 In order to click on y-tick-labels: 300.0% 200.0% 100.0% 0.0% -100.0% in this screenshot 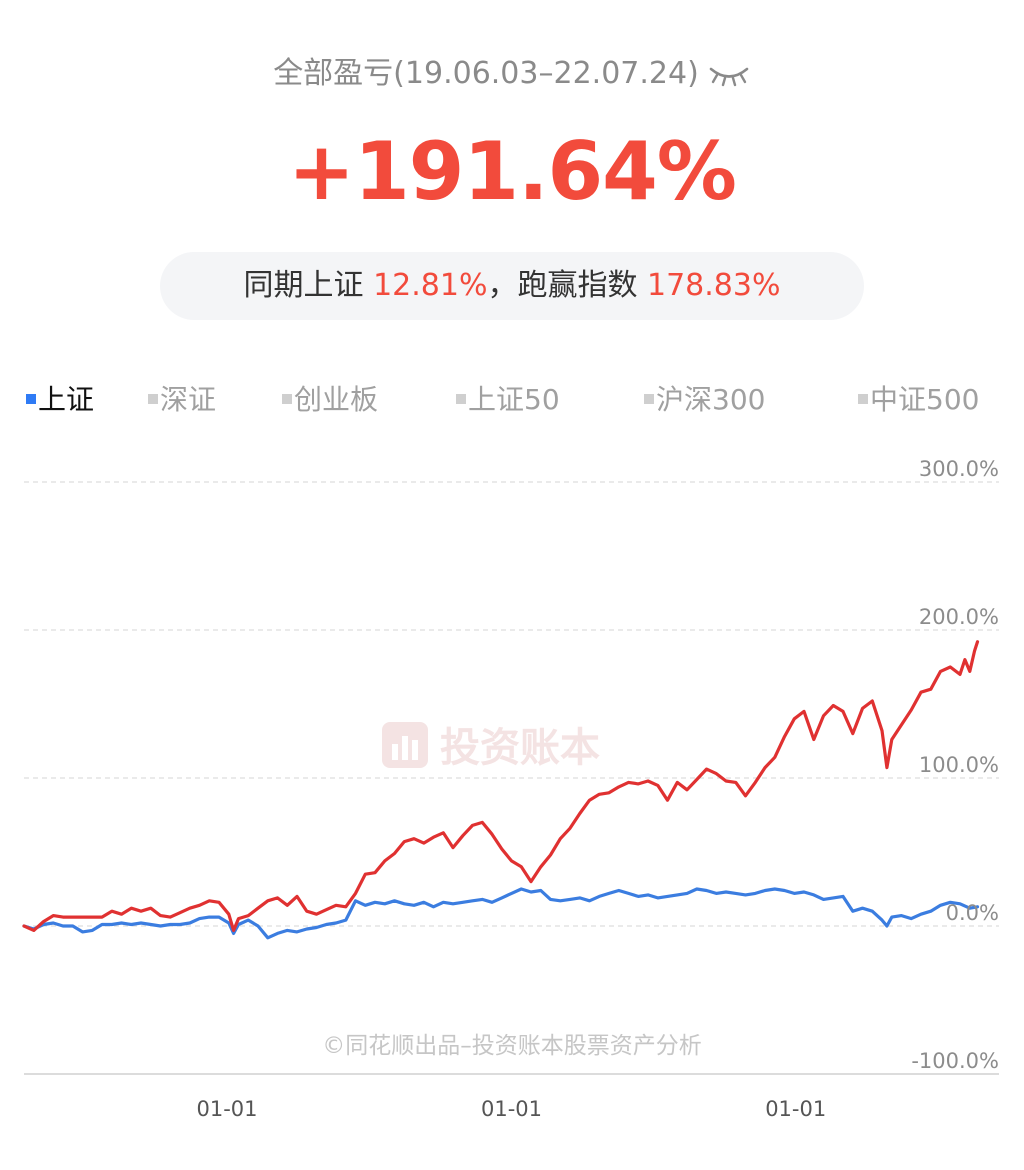, I will do `click(955, 765)`.